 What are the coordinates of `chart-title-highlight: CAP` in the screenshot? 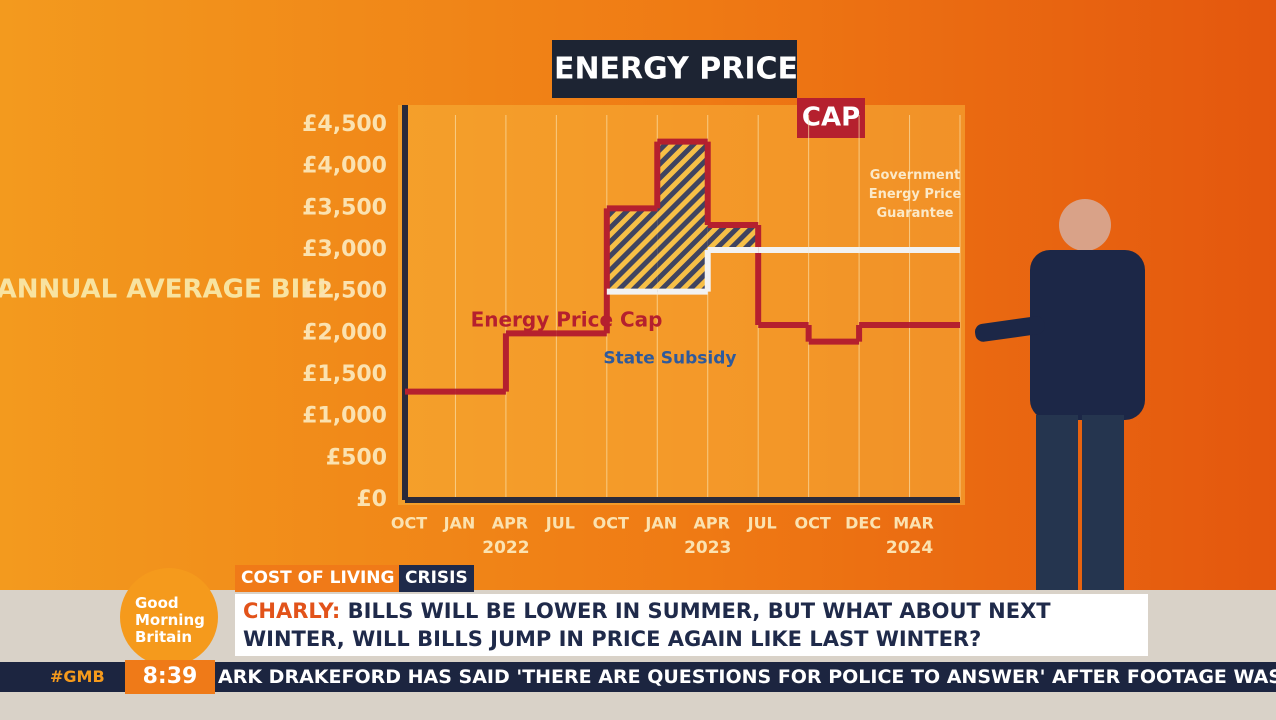 It's located at (831, 118).